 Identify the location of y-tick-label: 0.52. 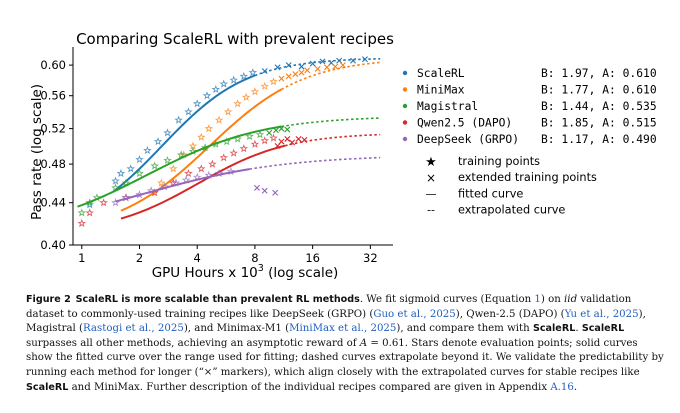
(53, 129).